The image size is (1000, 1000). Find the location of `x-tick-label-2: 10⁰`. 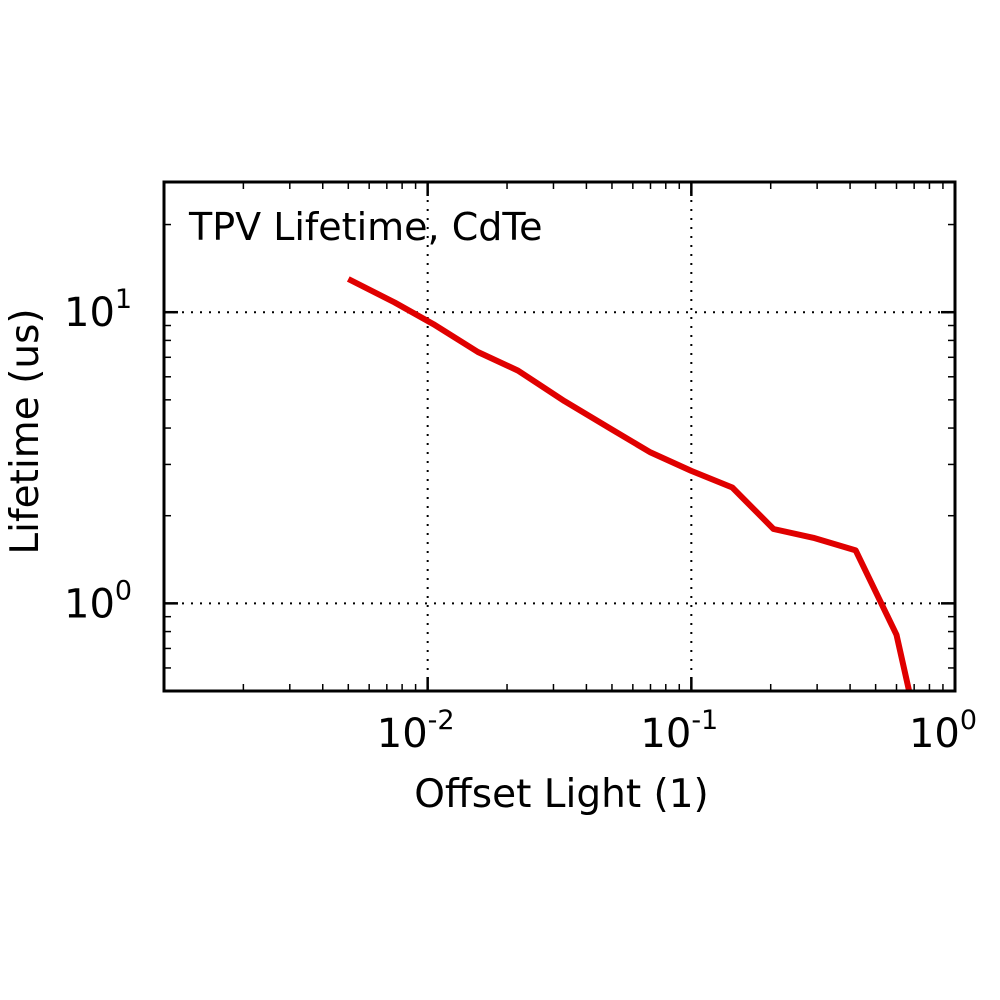

x-tick-label-2: 10⁰ is located at coordinates (943, 731).